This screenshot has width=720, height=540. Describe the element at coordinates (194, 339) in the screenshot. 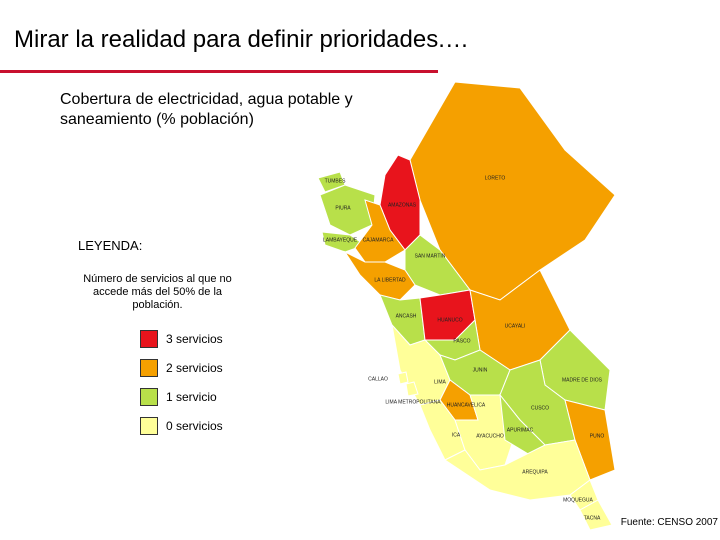

I see `legend-label: 3 servicios` at that location.